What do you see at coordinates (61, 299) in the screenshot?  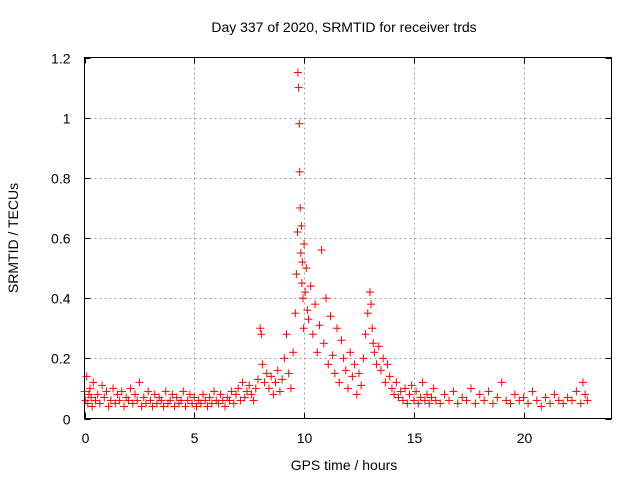 I see `y-tick-label: 0.4` at bounding box center [61, 299].